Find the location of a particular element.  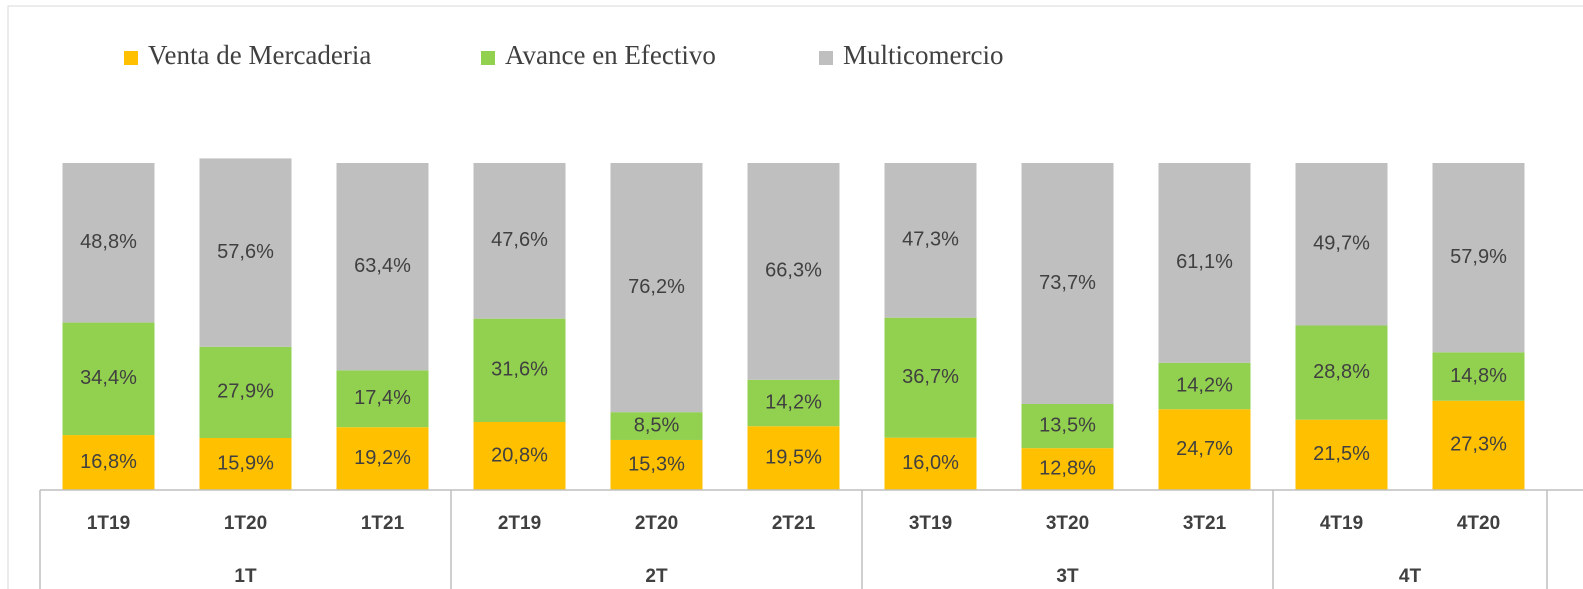

value-label: 14,8% is located at coordinates (1478, 376).